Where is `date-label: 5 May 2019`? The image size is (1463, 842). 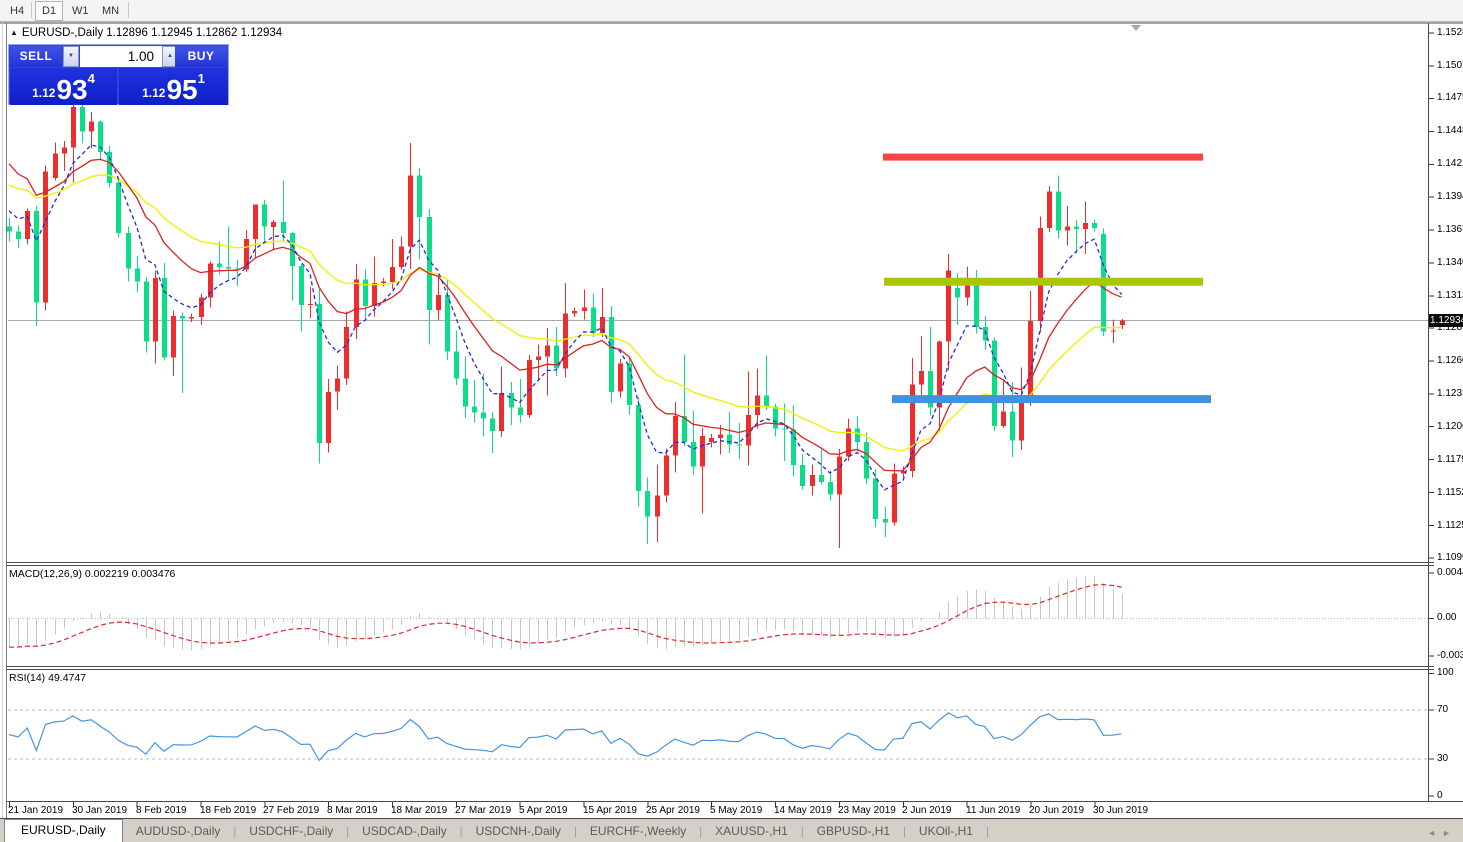
date-label: 5 May 2019 is located at coordinates (736, 810).